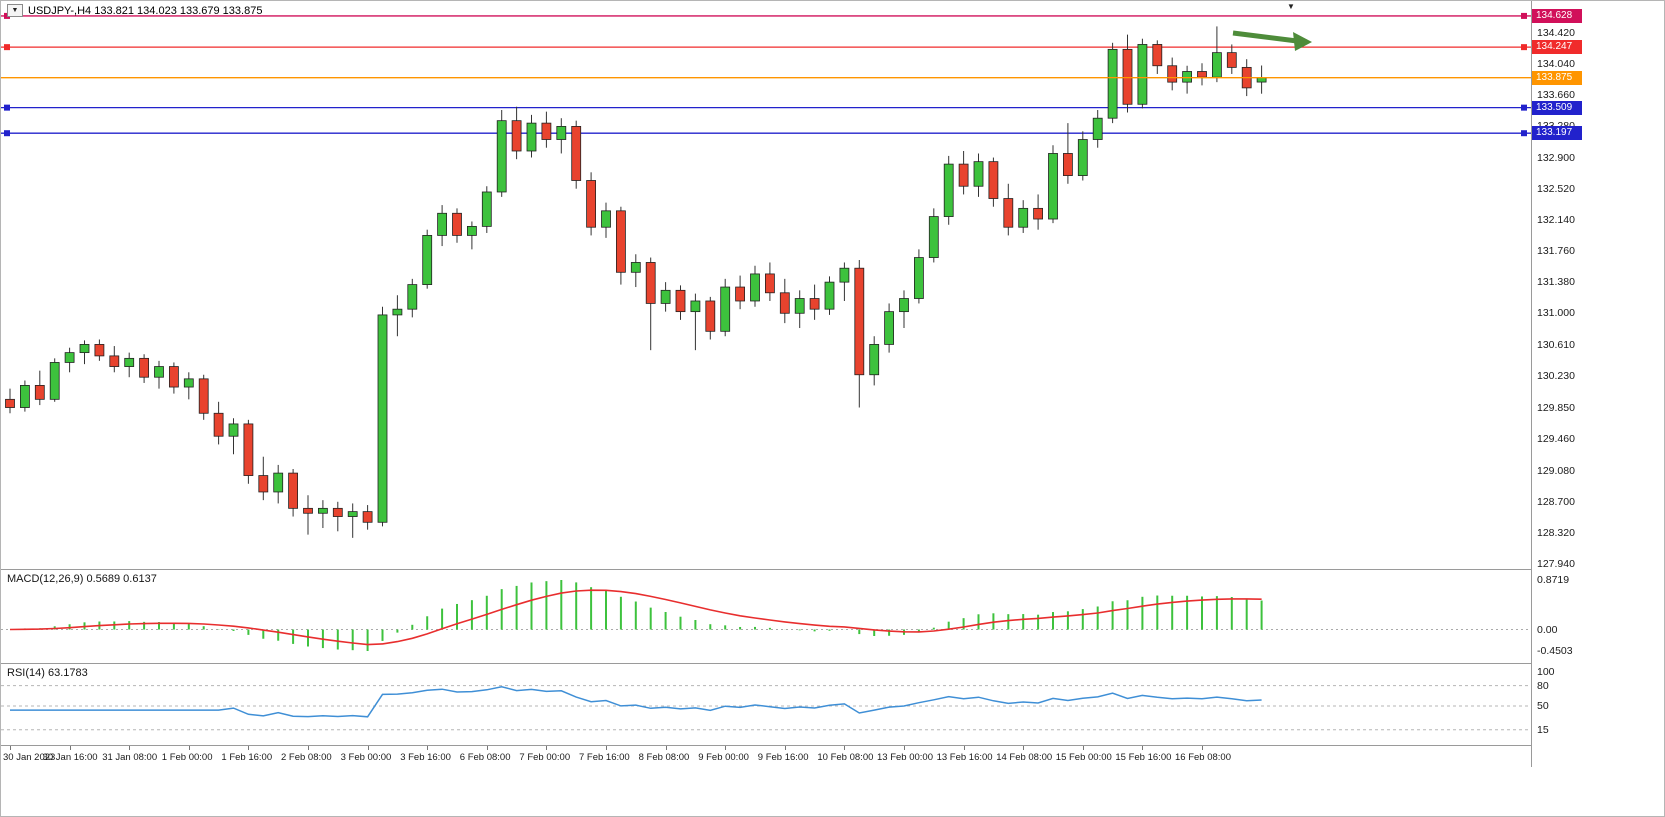  What do you see at coordinates (905, 757) in the screenshot?
I see `time-axis-label: 13 Feb 00:00` at bounding box center [905, 757].